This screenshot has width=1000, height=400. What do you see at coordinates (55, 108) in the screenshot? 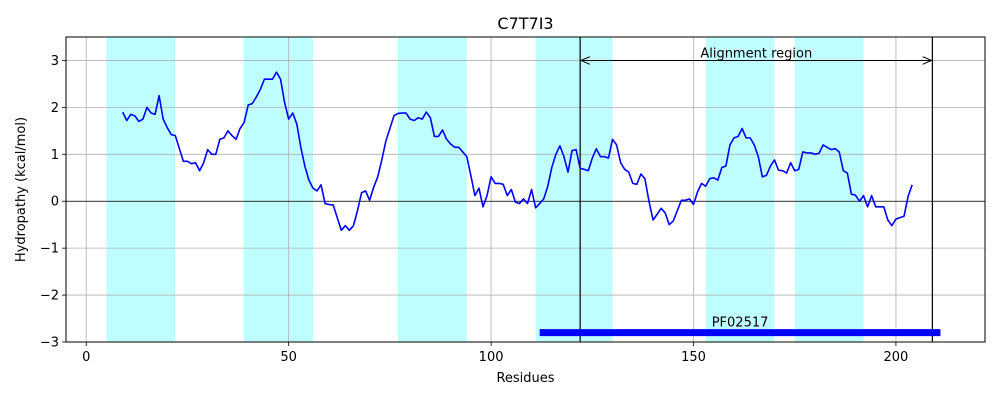
I see `y-tick-label: 2` at bounding box center [55, 108].